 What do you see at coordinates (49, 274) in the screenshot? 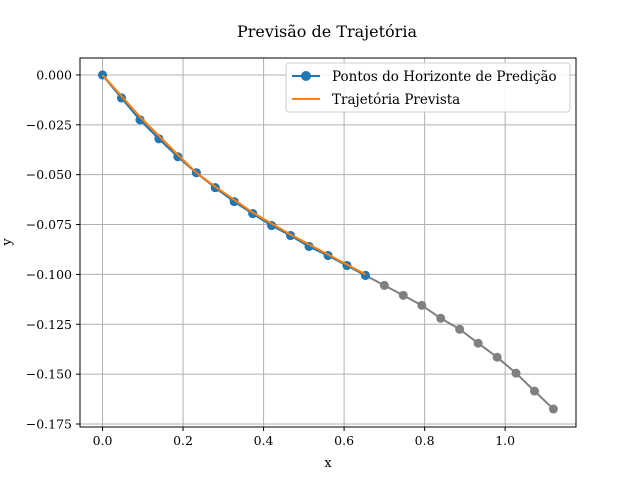
I see `y-tick-label: −0.100` at bounding box center [49, 274].